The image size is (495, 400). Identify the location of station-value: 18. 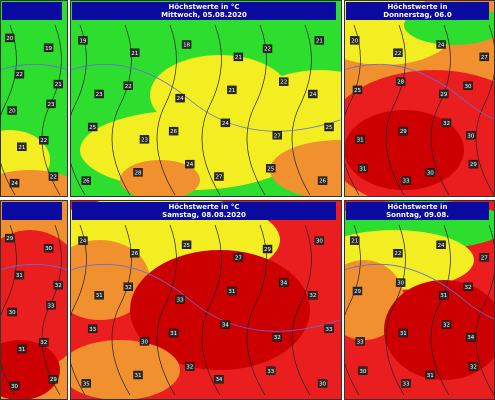
(186, 46).